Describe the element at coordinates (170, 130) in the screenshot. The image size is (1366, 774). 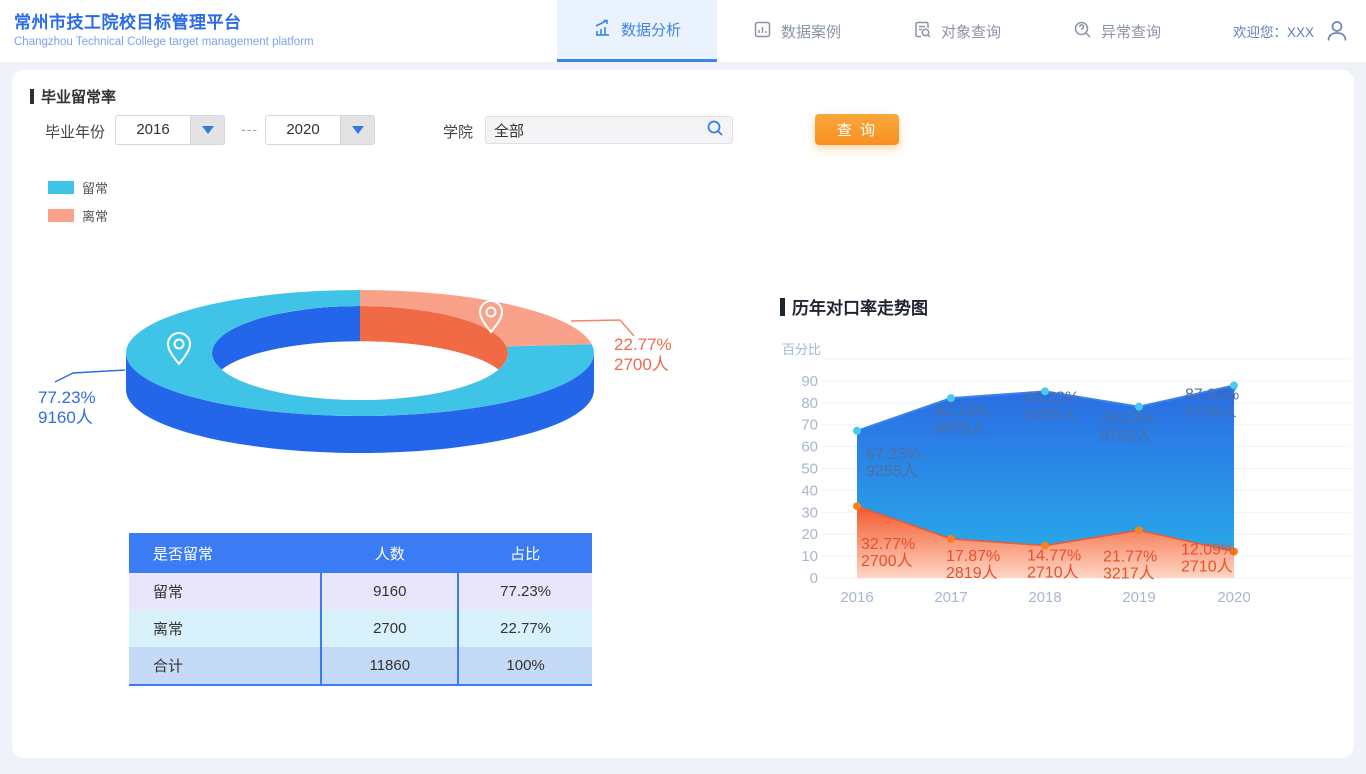
I see `year-from-select: 2016` at that location.